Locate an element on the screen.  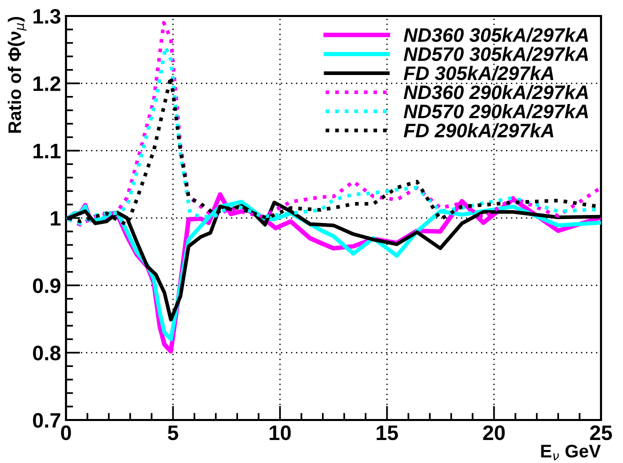
x-axis-title: E$_{ν}$ GeV is located at coordinates (571, 452).